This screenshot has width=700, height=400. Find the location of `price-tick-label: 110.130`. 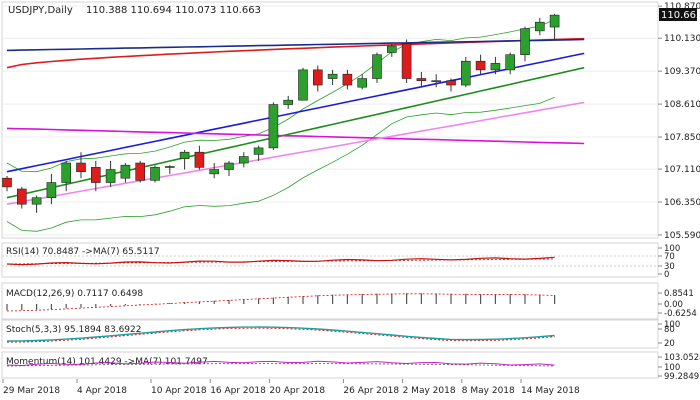

price-tick-label: 110.130 is located at coordinates (682, 39).